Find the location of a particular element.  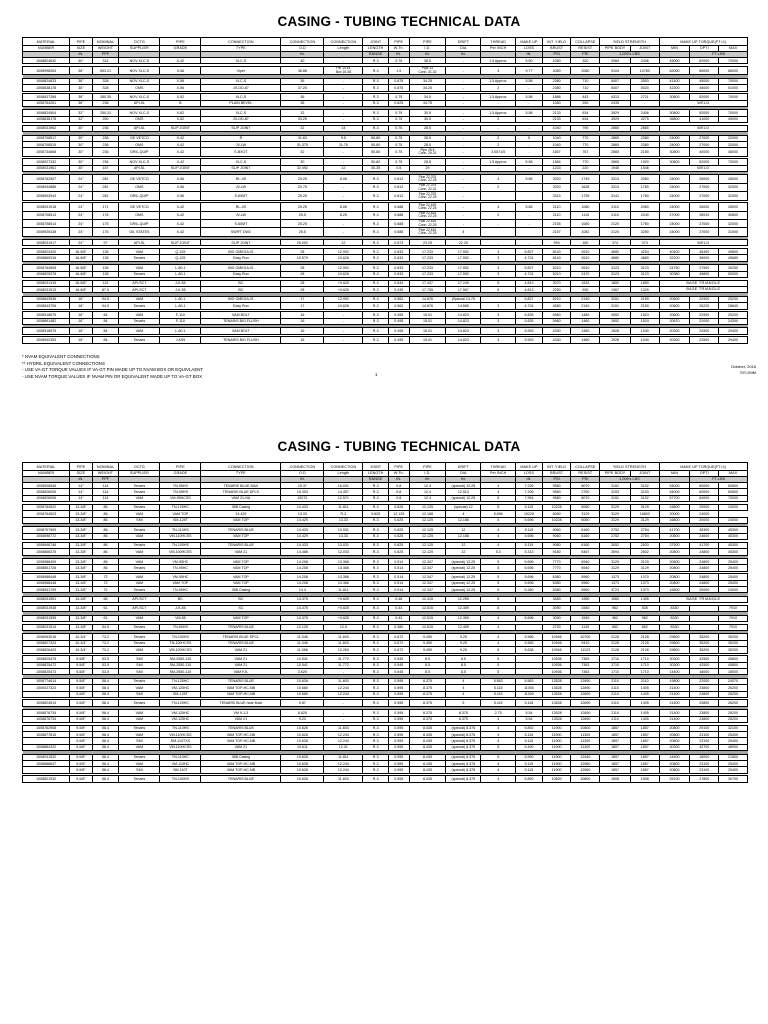

p1-cell-c10: Pipe 22.625 Conn. 22.25 is located at coordinates (427, 207).